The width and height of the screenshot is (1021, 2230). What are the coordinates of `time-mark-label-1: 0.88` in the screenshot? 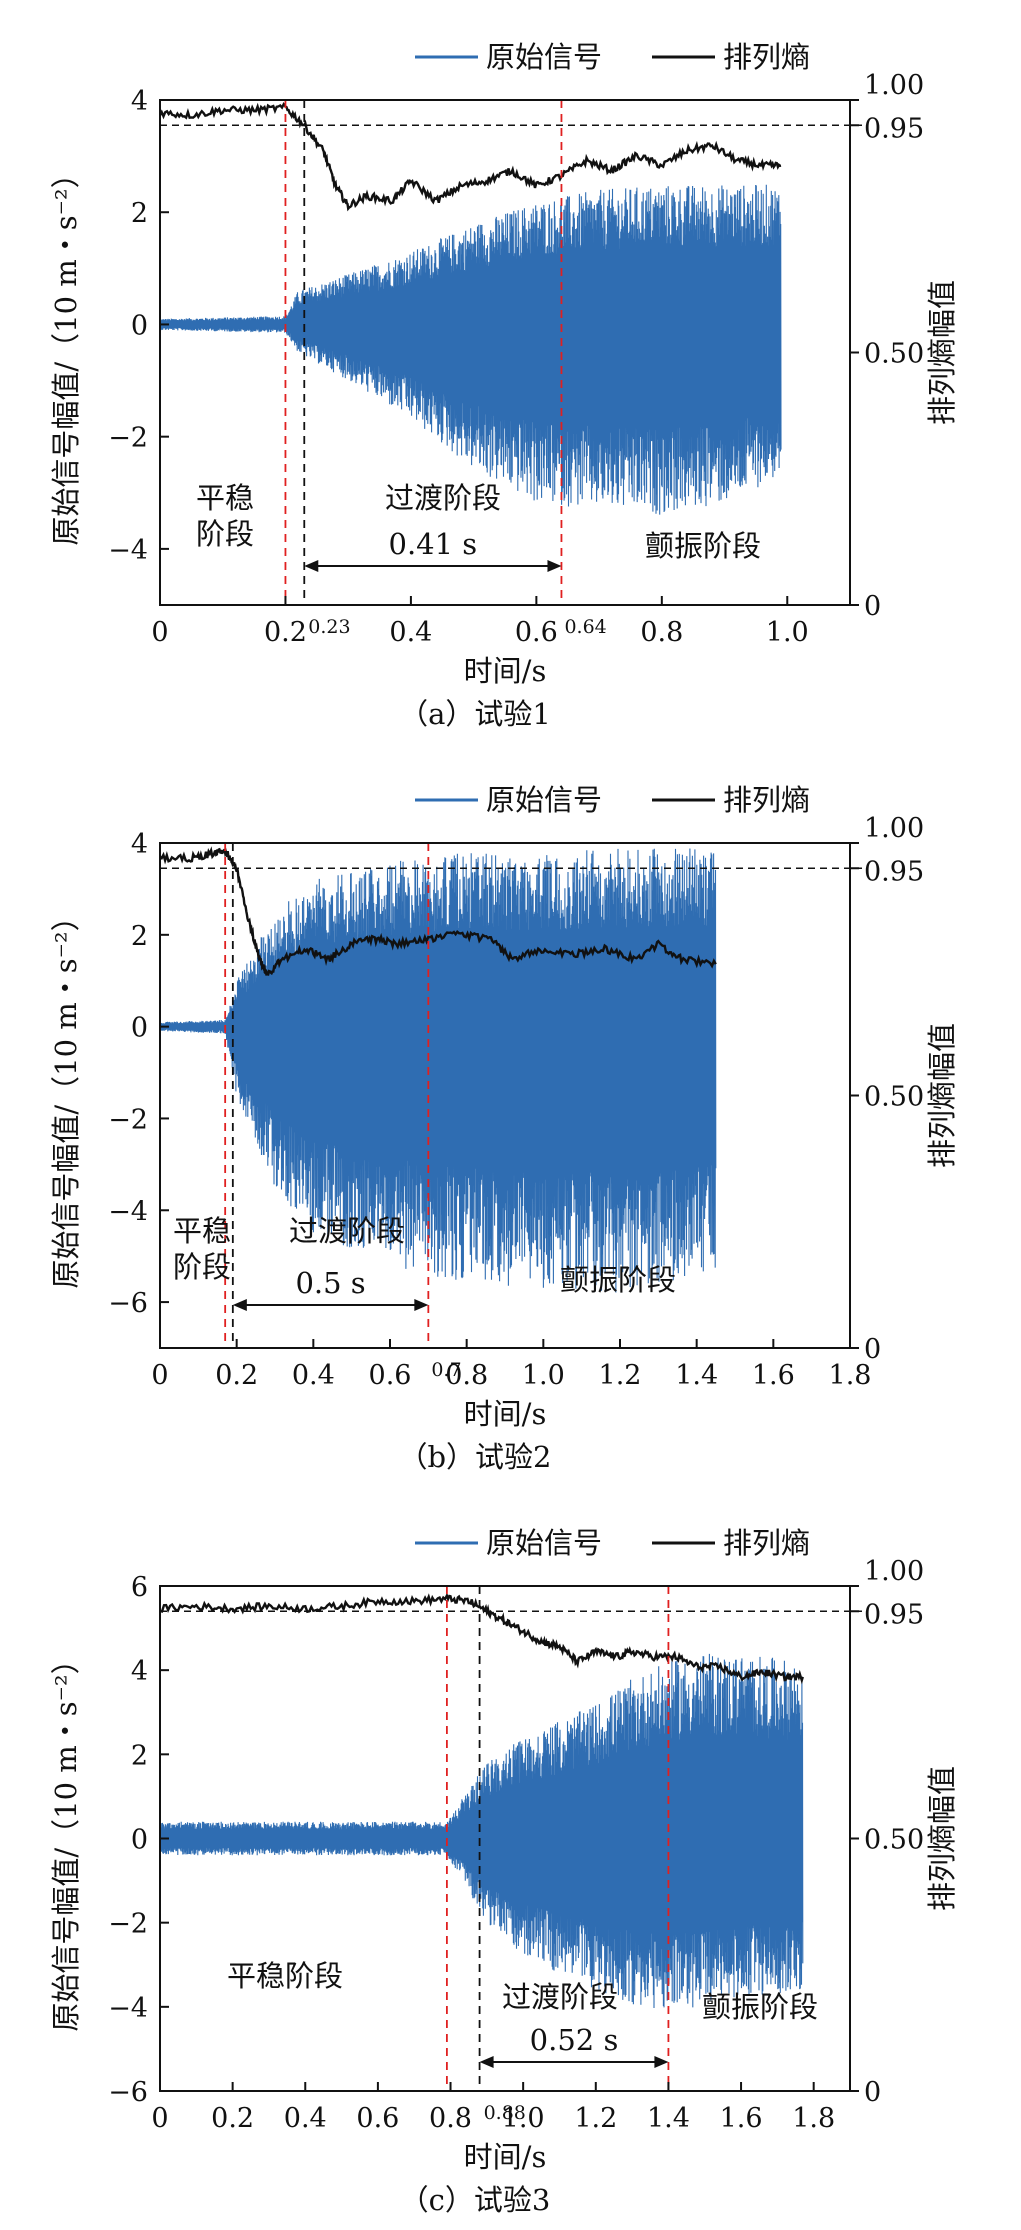 It's located at (505, 2113).